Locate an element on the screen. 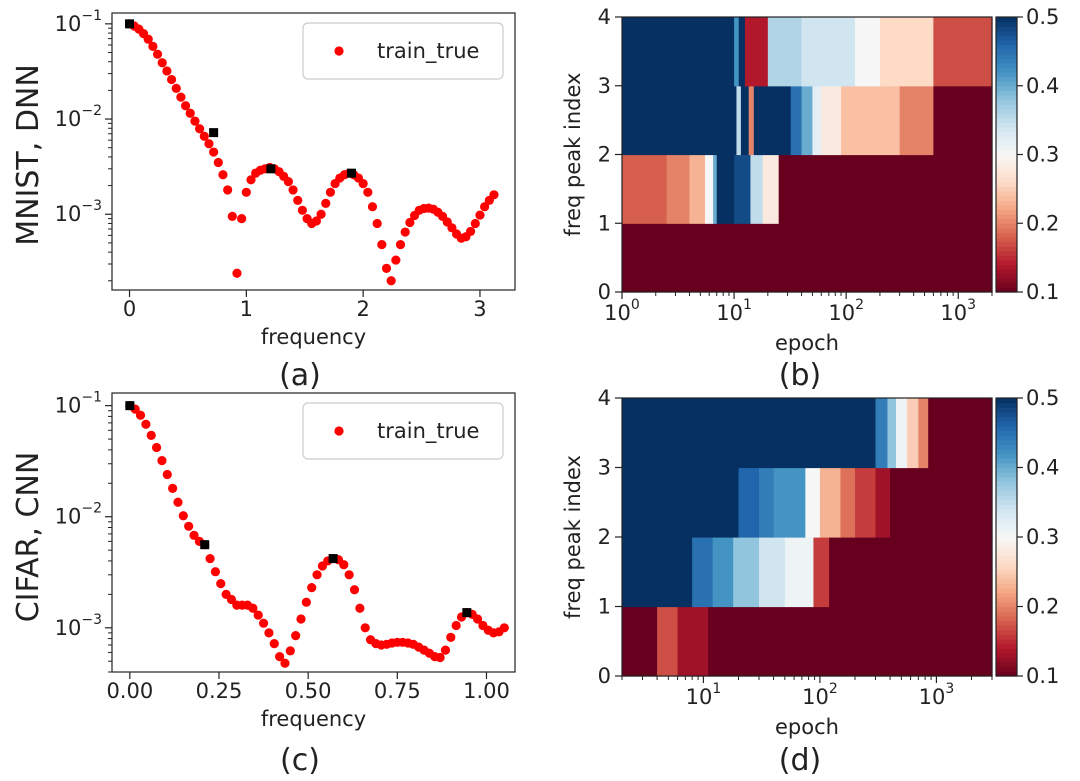  y-tick-label: 10−1 is located at coordinates (78, 404).